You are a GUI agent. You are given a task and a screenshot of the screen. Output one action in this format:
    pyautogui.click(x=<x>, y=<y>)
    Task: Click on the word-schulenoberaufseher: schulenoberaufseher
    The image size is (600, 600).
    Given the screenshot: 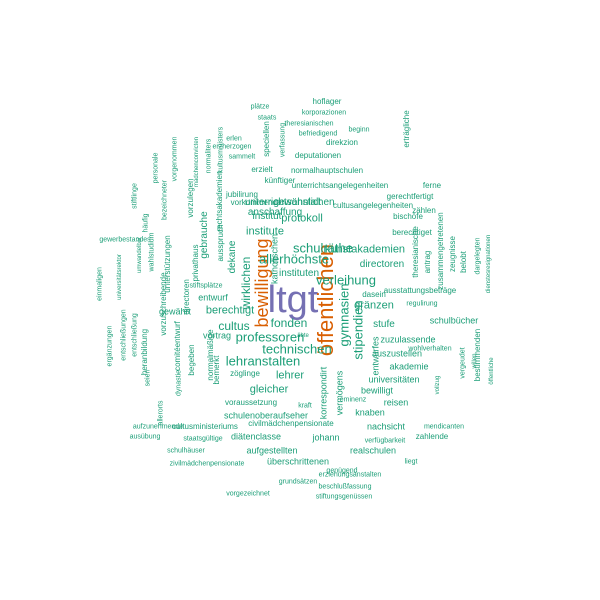 What is the action you would take?
    pyautogui.click(x=266, y=415)
    